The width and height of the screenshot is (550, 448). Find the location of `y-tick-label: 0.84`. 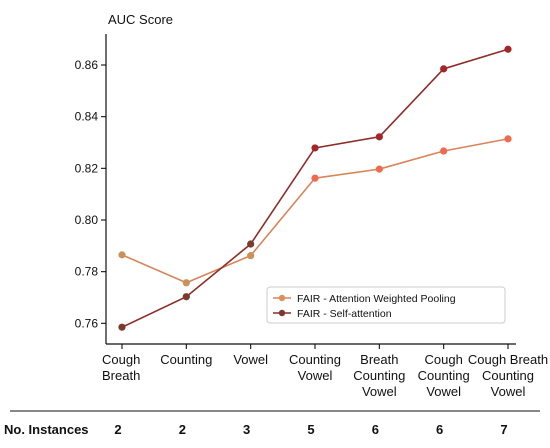

y-tick-label: 0.84 is located at coordinates (87, 117).